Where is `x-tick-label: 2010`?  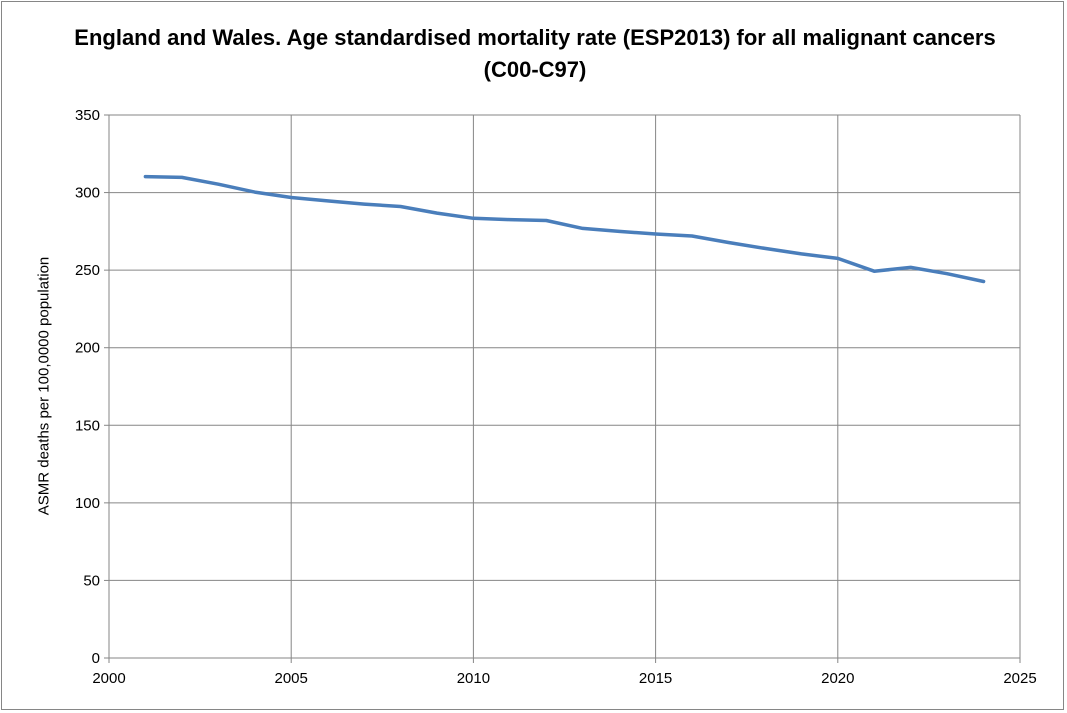
x-tick-label: 2010 is located at coordinates (473, 678).